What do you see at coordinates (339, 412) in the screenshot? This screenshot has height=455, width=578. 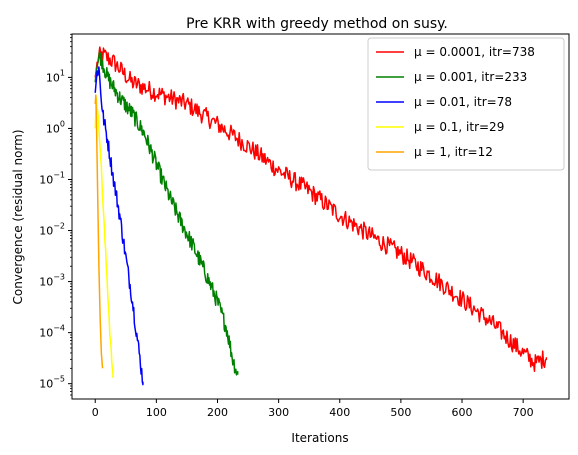 I see `x-tick-label: 400` at bounding box center [339, 412].